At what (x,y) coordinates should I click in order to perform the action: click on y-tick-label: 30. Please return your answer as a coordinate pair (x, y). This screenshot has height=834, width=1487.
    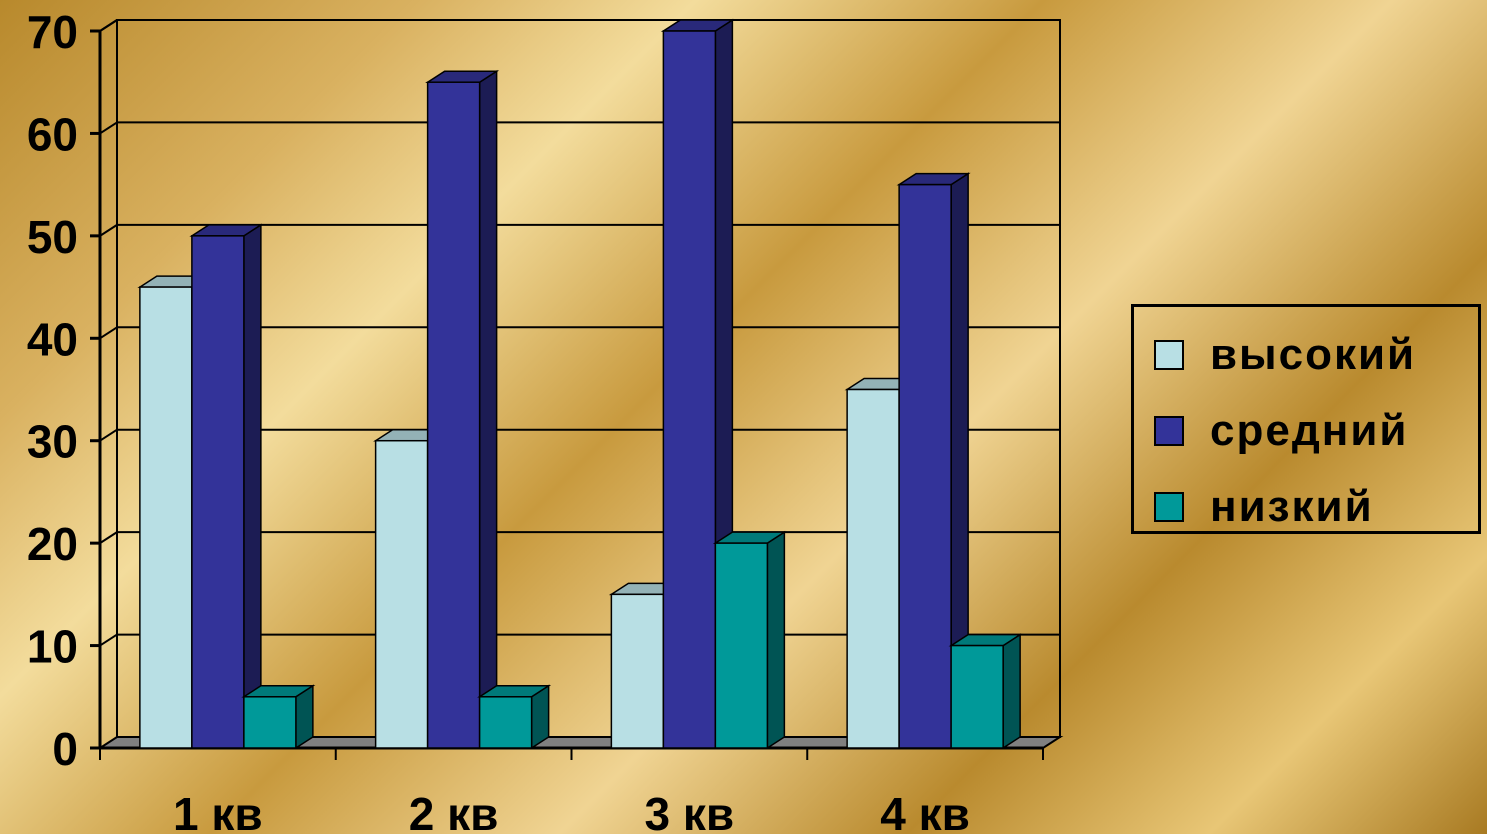
    Looking at the image, I should click on (52, 442).